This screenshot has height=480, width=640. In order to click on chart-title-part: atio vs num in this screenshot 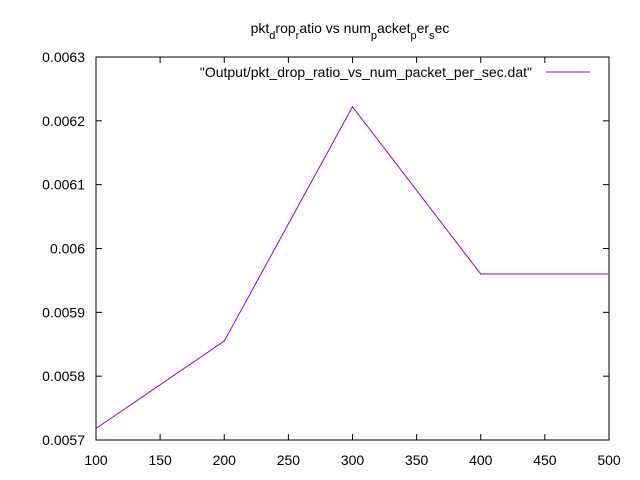, I will do `click(335, 28)`.